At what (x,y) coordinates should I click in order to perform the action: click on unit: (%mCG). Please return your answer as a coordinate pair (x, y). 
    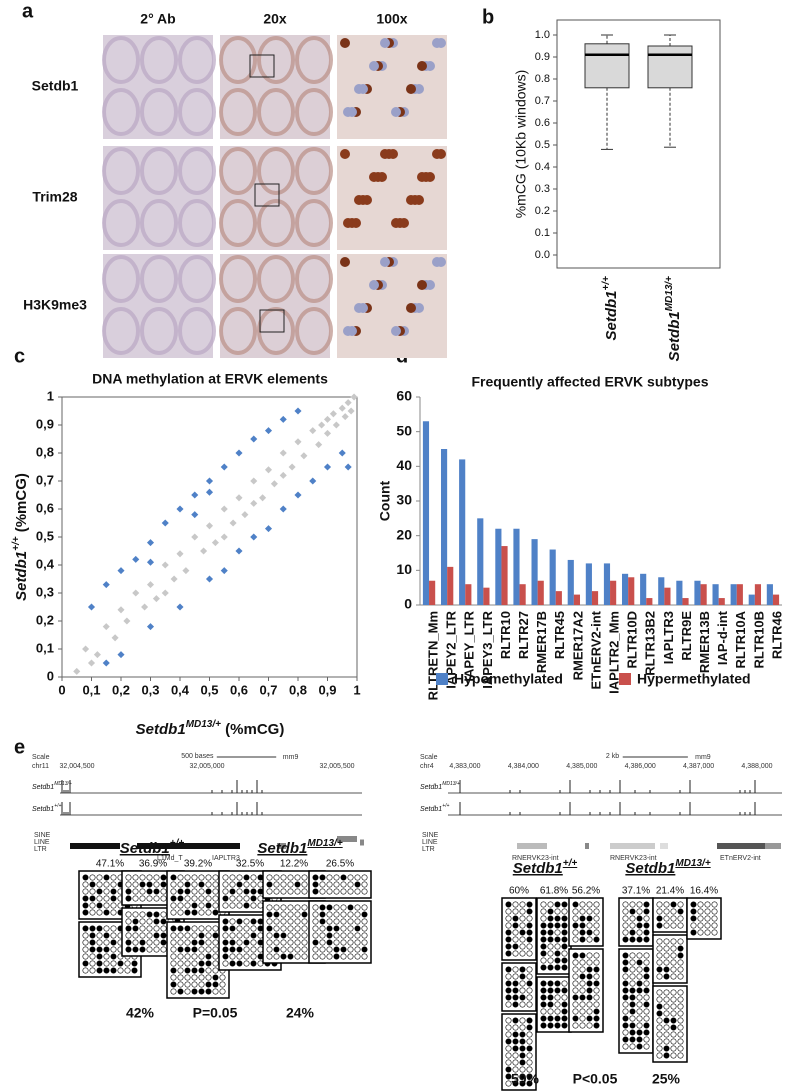
    Looking at the image, I should click on (21, 504).